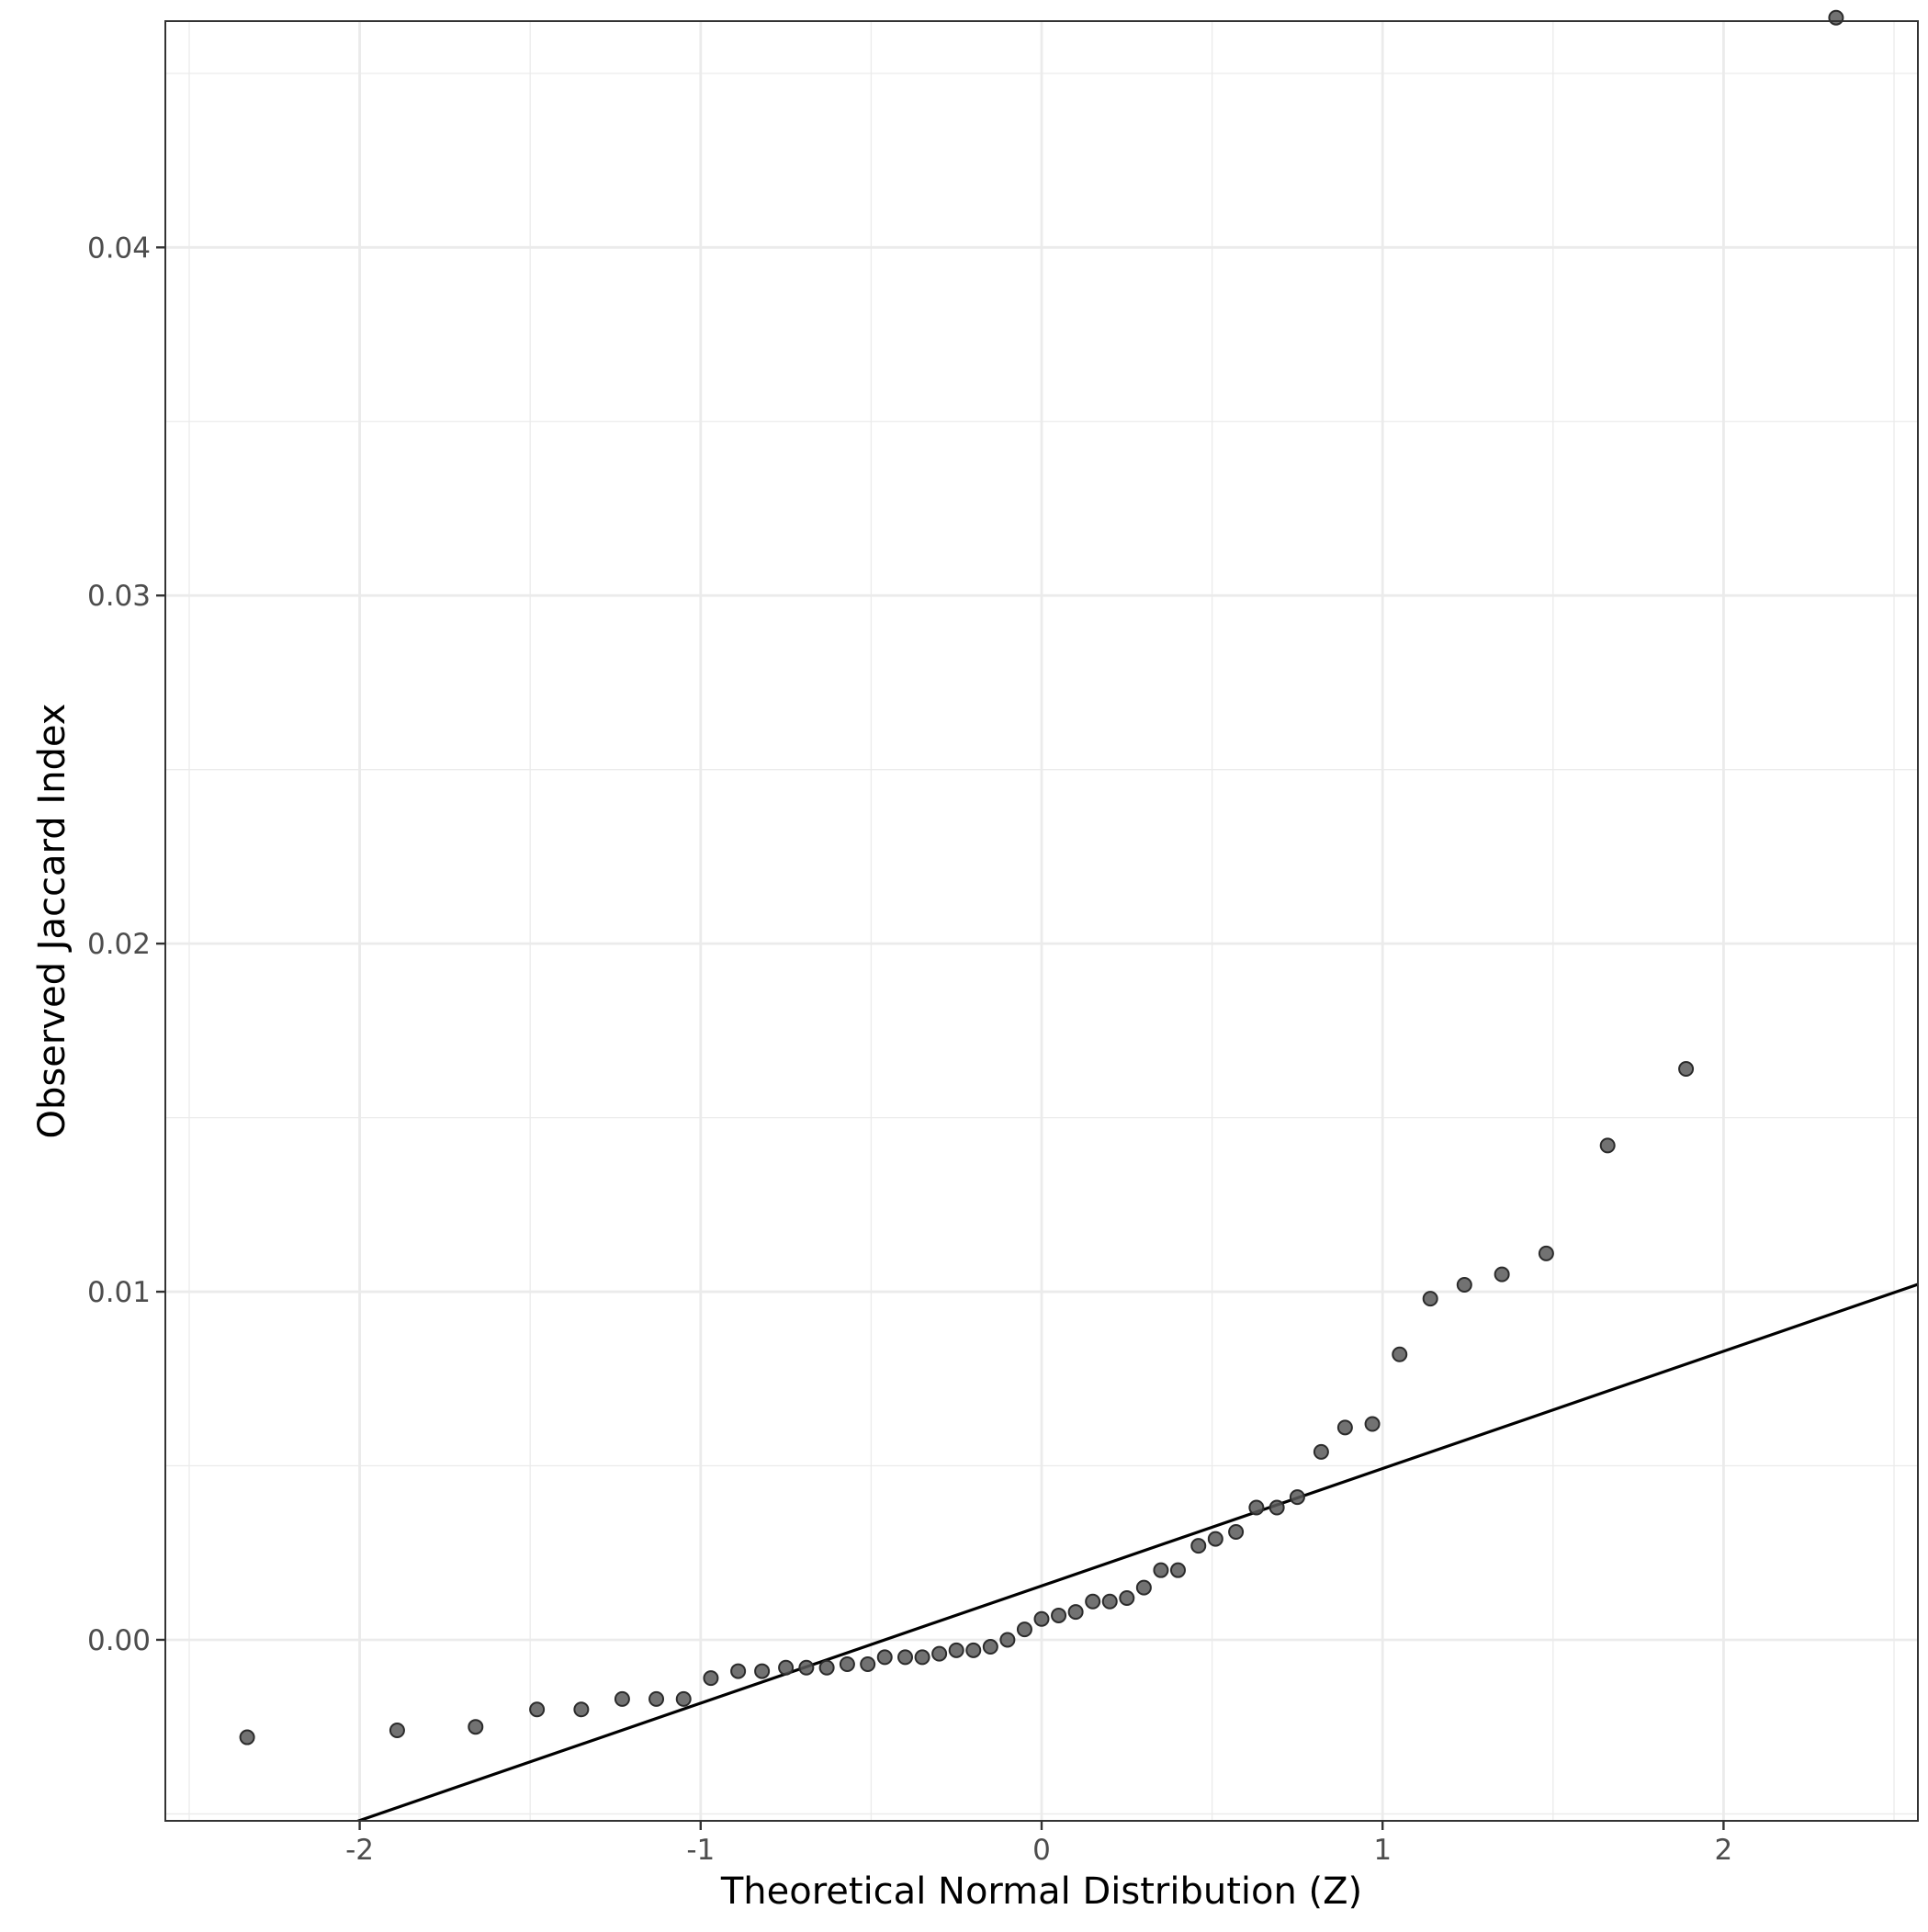  I want to click on y-tick-label: 0.01, so click(119, 1292).